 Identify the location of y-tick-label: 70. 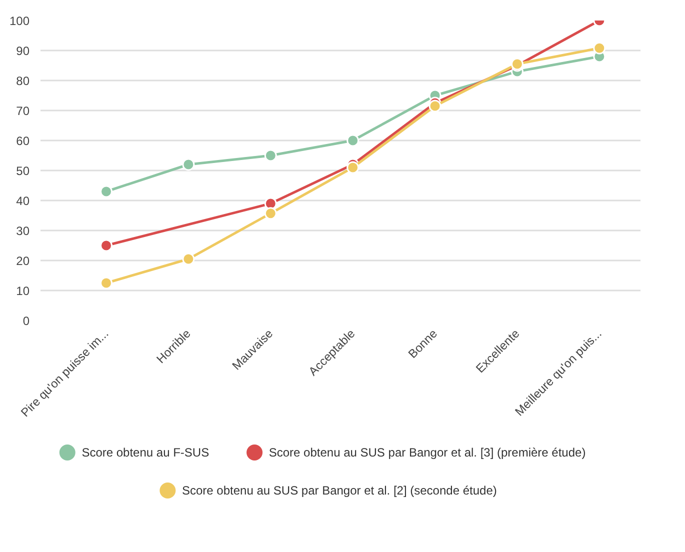
(23, 111).